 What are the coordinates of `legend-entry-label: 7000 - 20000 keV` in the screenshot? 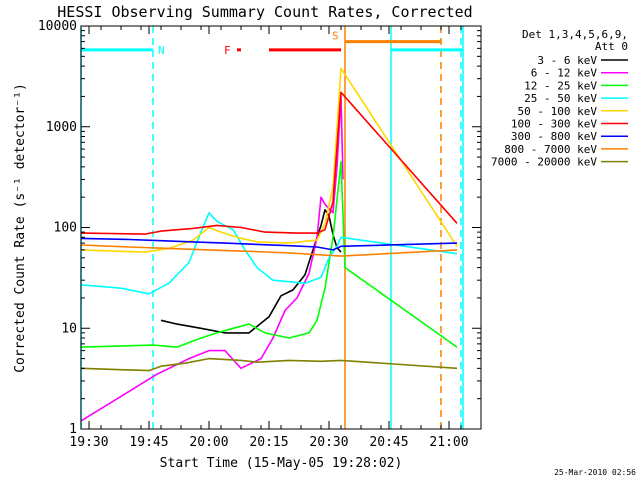 It's located at (544, 162).